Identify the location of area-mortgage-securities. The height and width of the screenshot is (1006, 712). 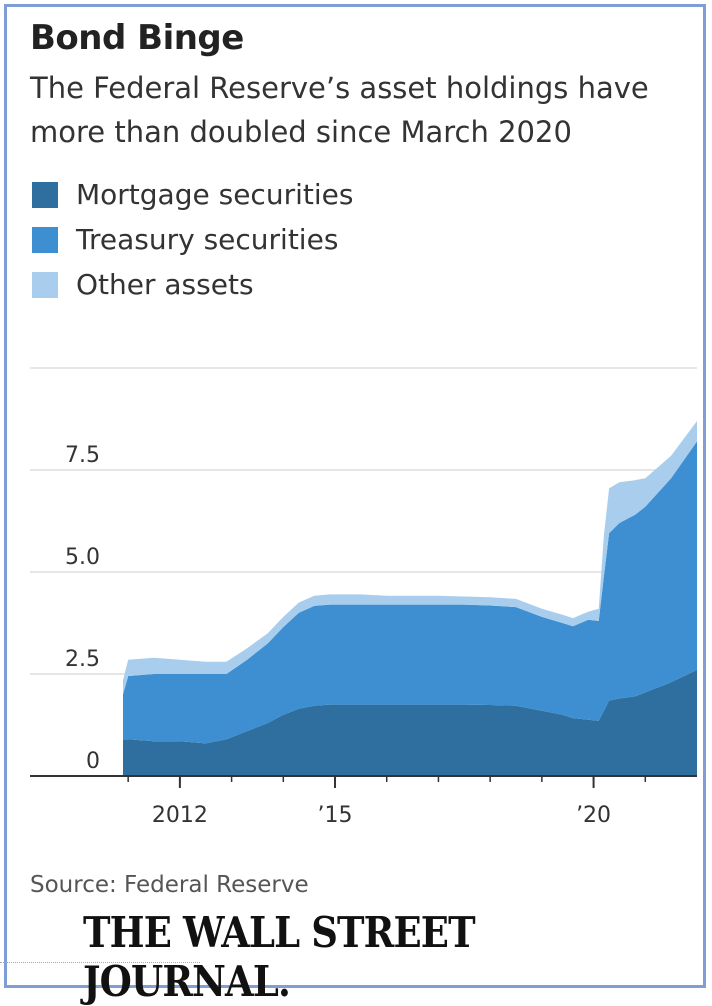
(410, 722).